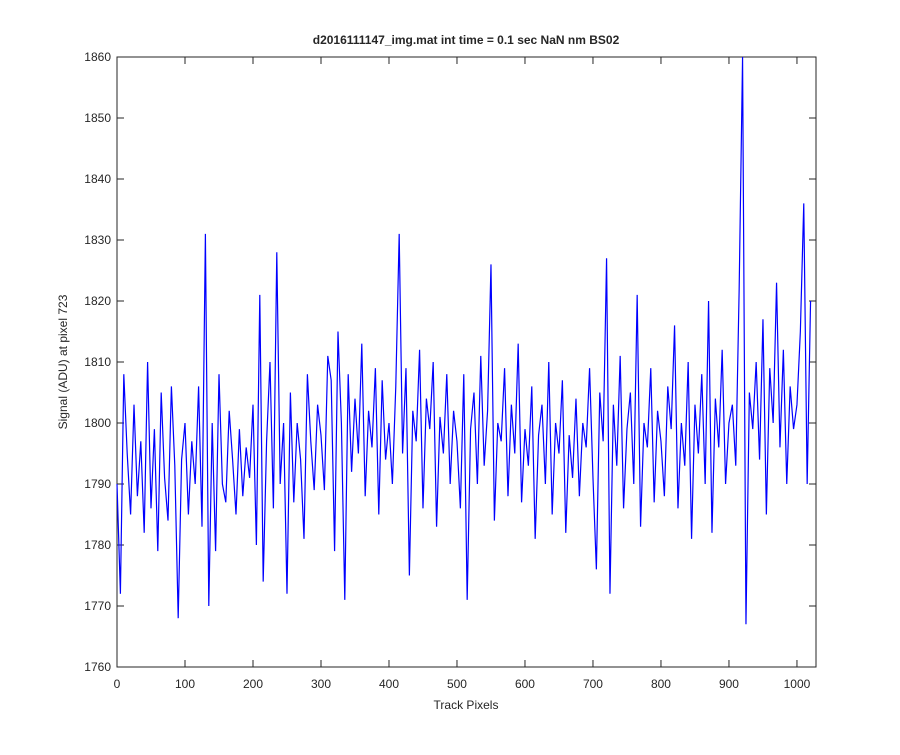  What do you see at coordinates (253, 684) in the screenshot?
I see `x-tick-label: 200` at bounding box center [253, 684].